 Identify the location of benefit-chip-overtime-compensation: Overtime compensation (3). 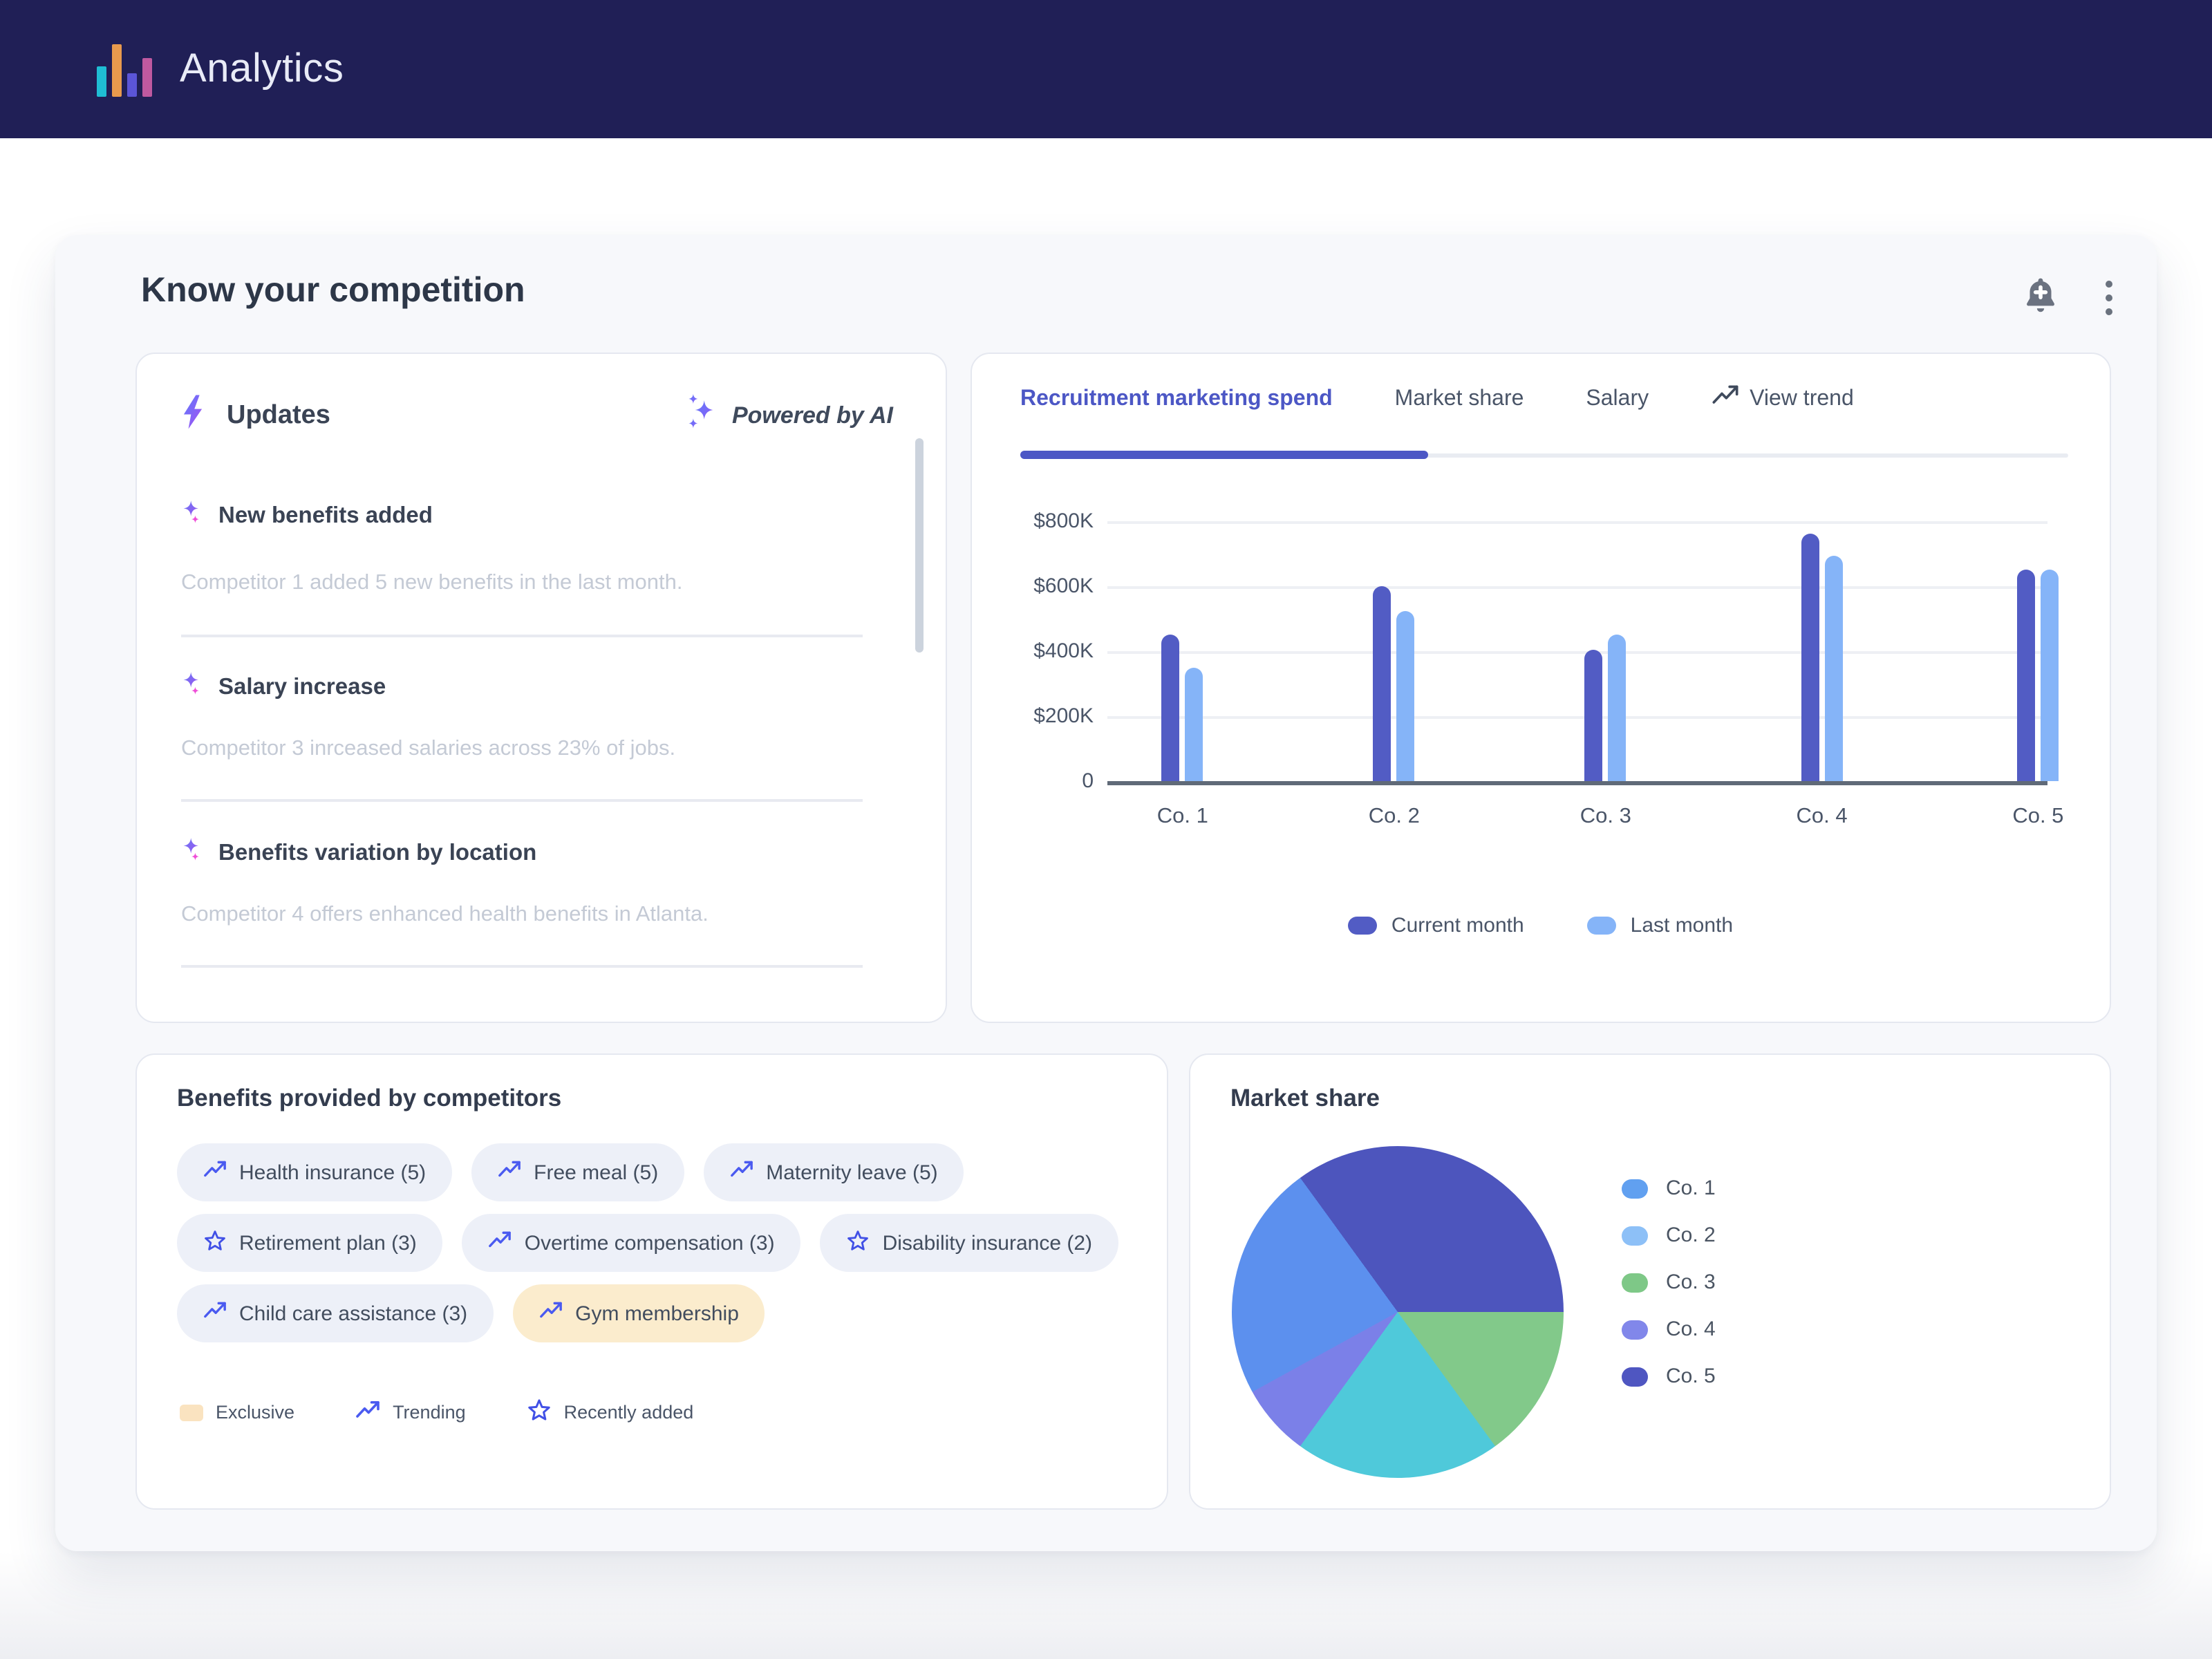
(631, 1243).